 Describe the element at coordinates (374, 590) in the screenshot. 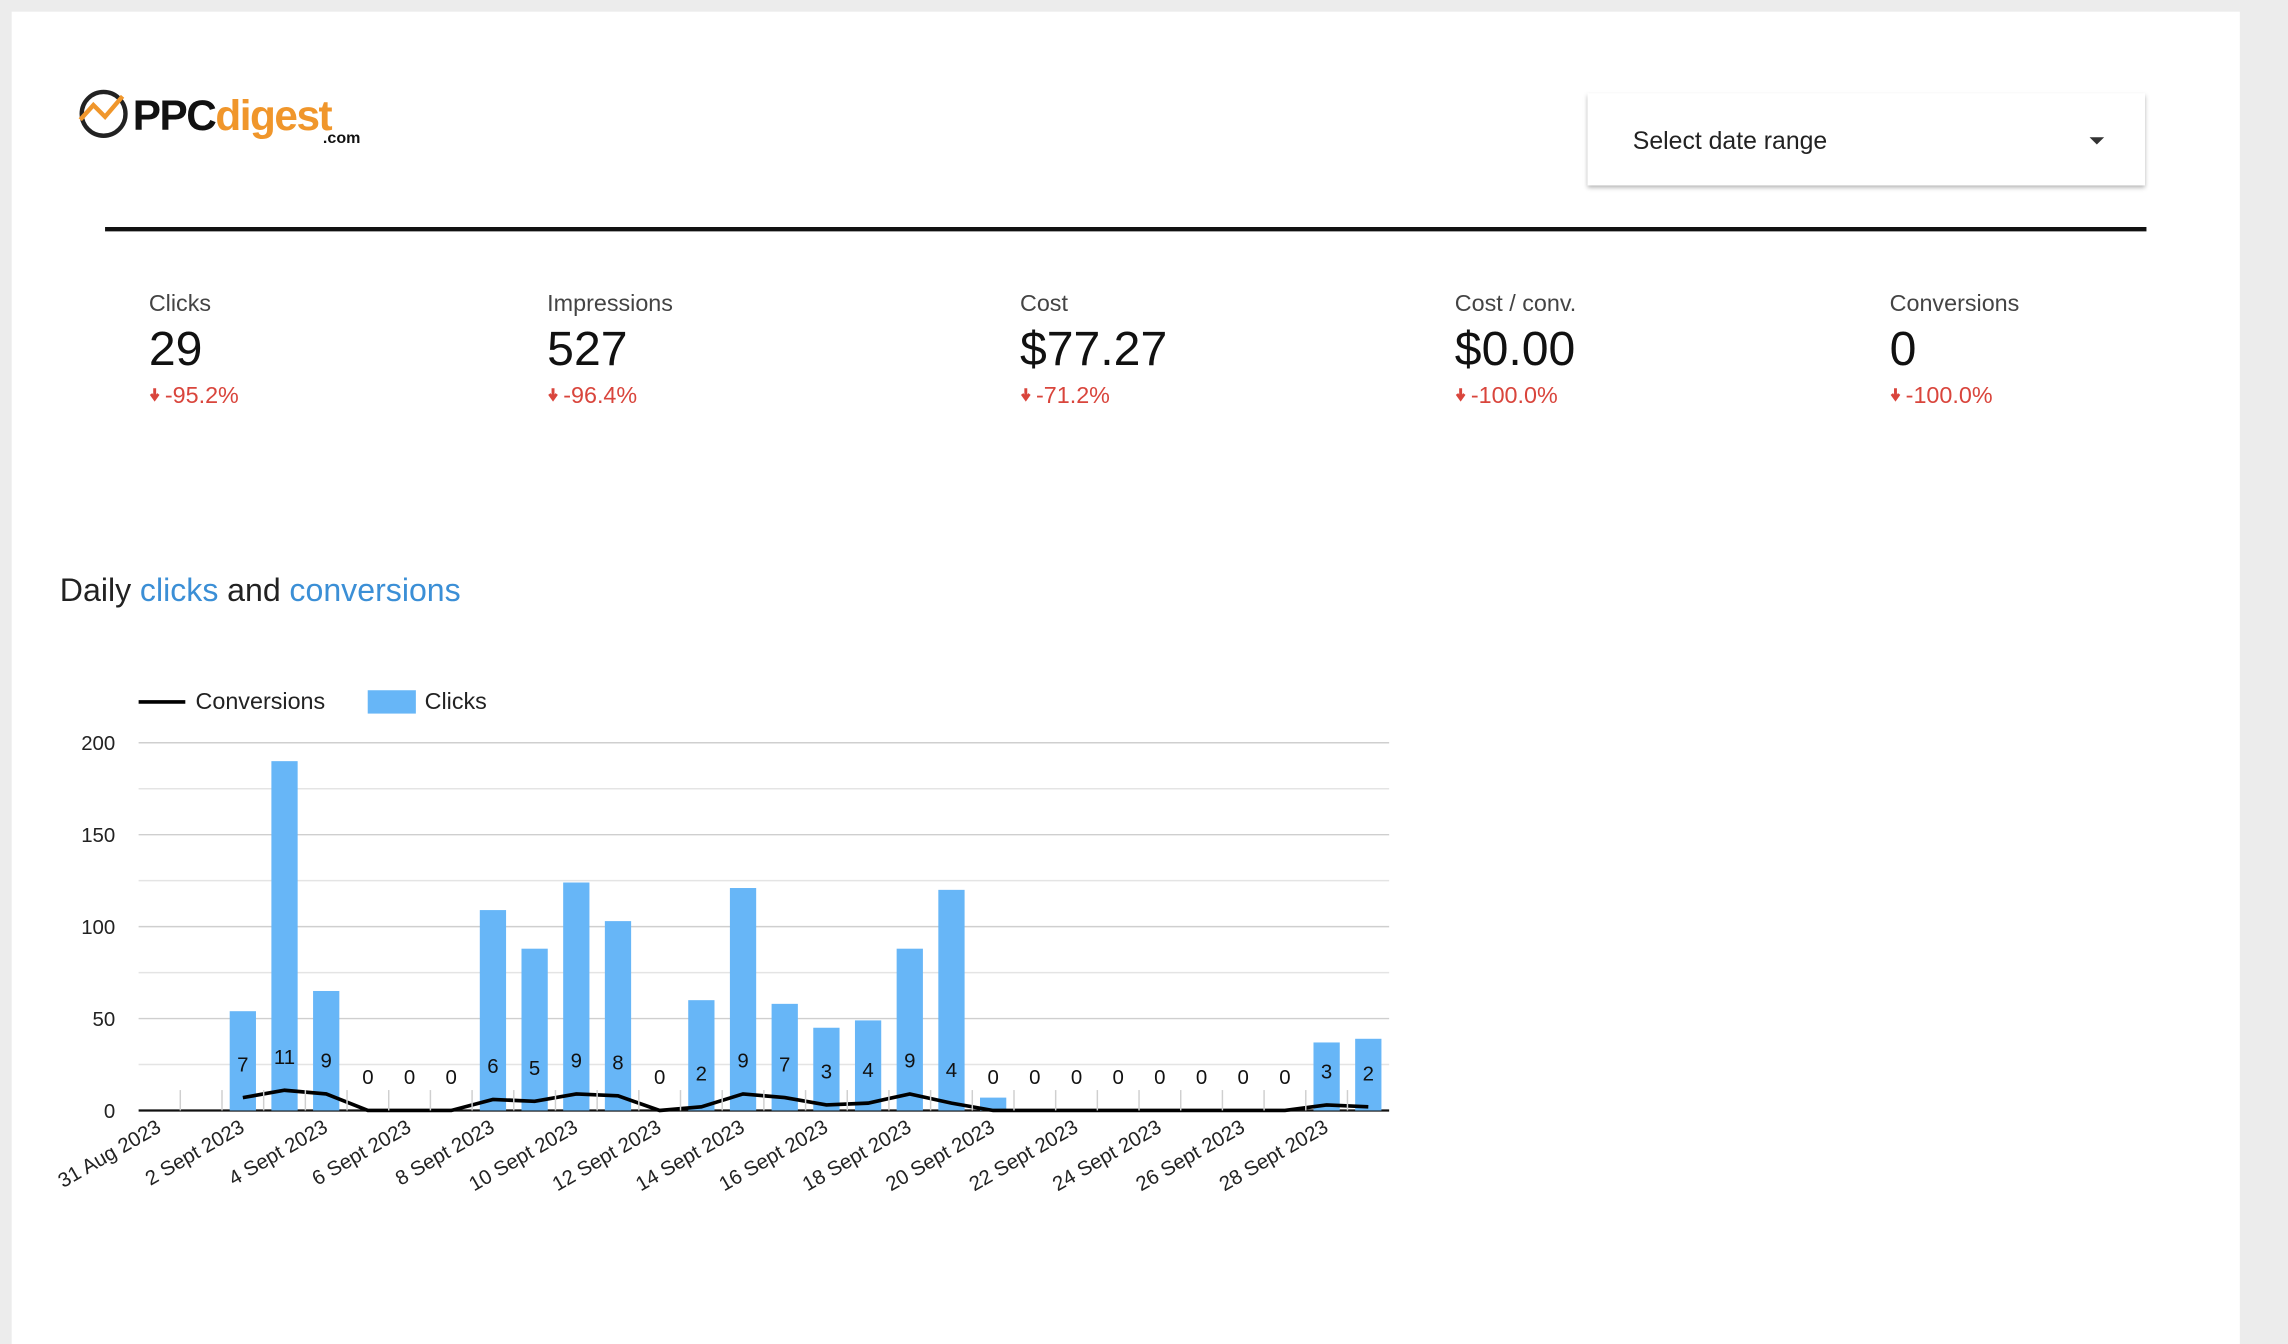

I see `title-part: conversions` at that location.